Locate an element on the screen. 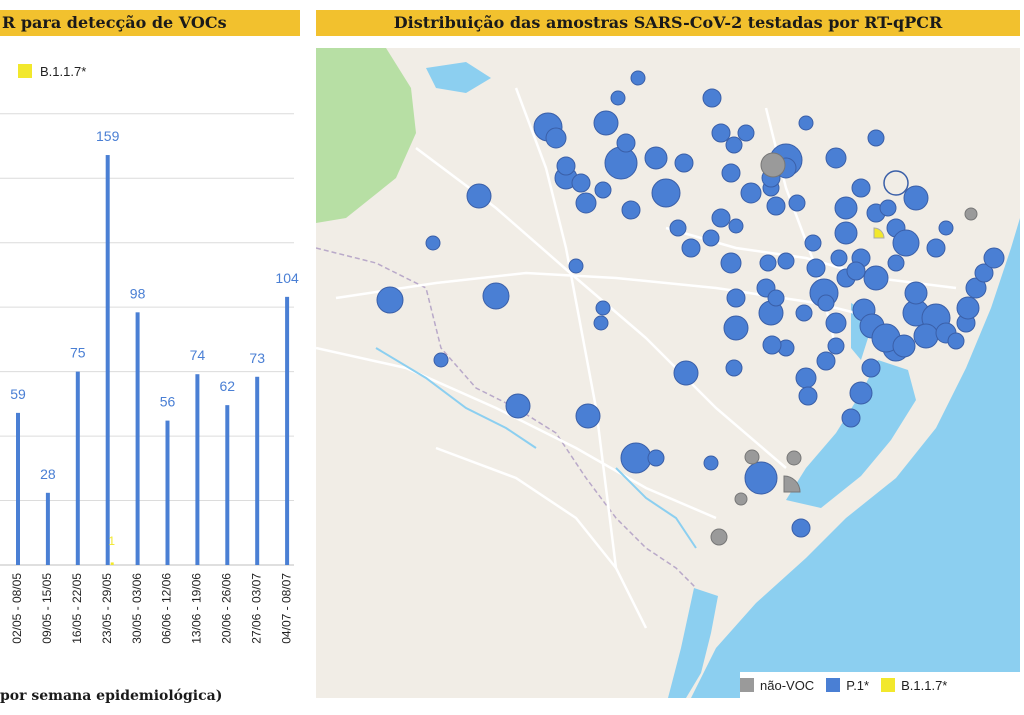  x-tick-label: 20/06 - 26/06 is located at coordinates (226, 608).